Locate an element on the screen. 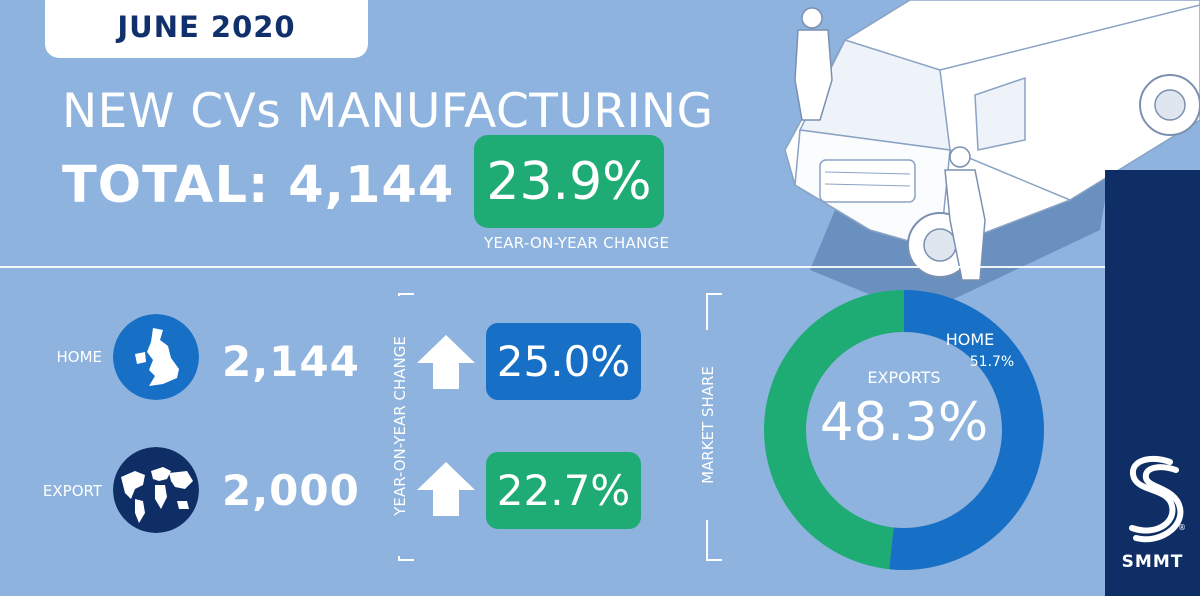  total-change-caption: YEAR-ON-YEAR CHANGE is located at coordinates (577, 243).